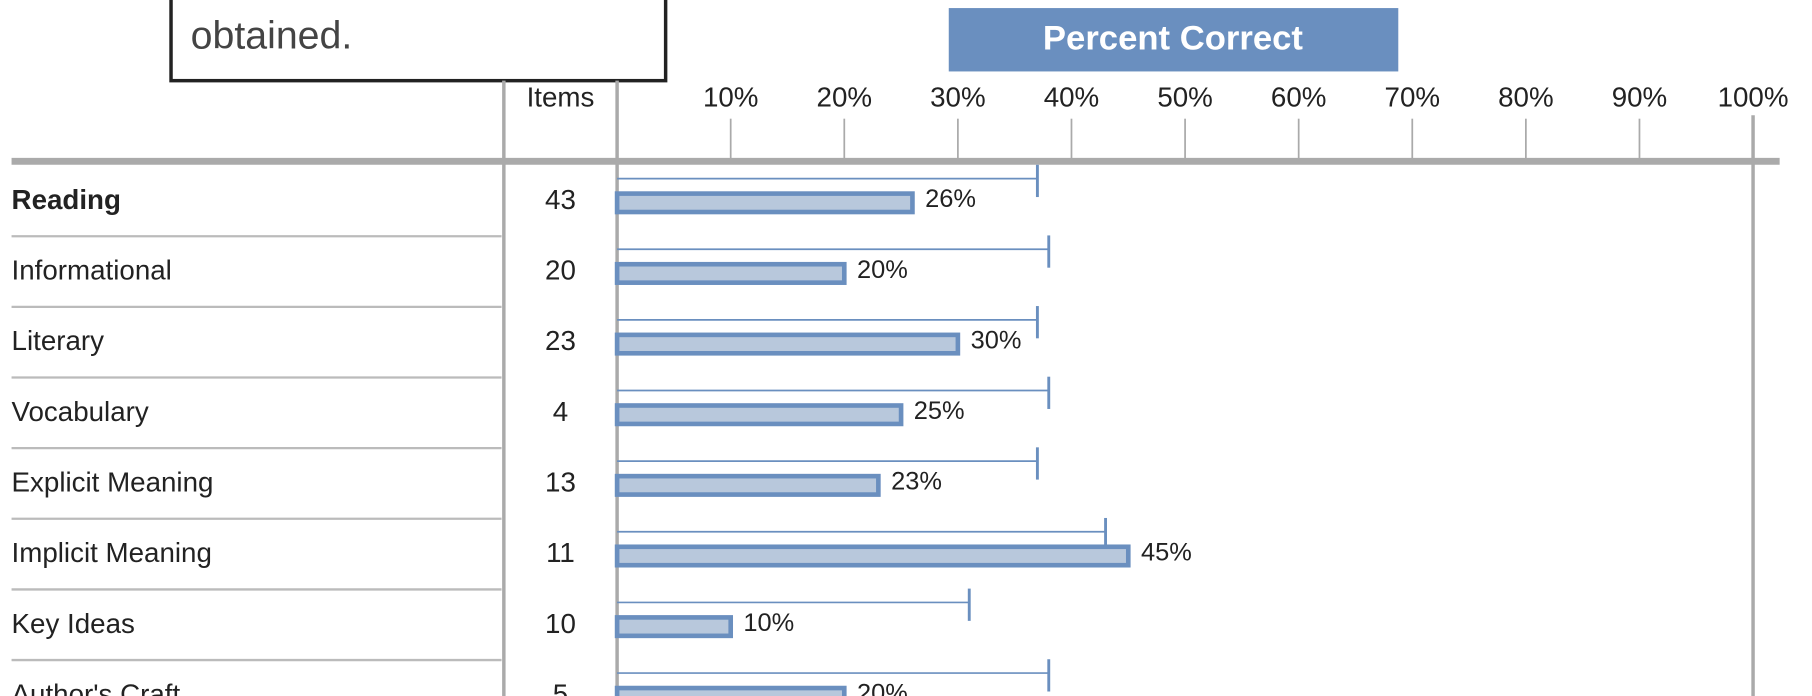  What do you see at coordinates (845, 96) in the screenshot?
I see `x-tick-label: 20%` at bounding box center [845, 96].